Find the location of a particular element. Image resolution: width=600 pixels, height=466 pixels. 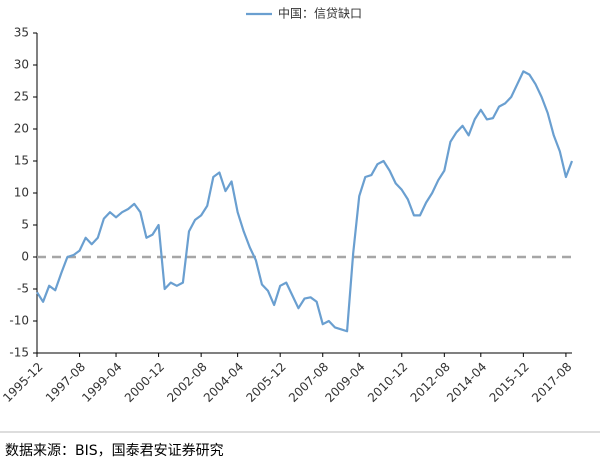

x-tick-label: 2005-12 is located at coordinates (265, 382).